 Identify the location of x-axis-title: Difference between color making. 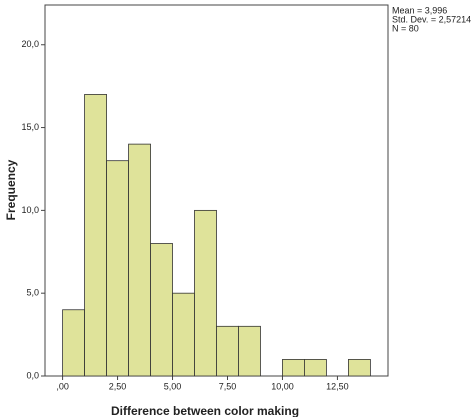
(205, 410).